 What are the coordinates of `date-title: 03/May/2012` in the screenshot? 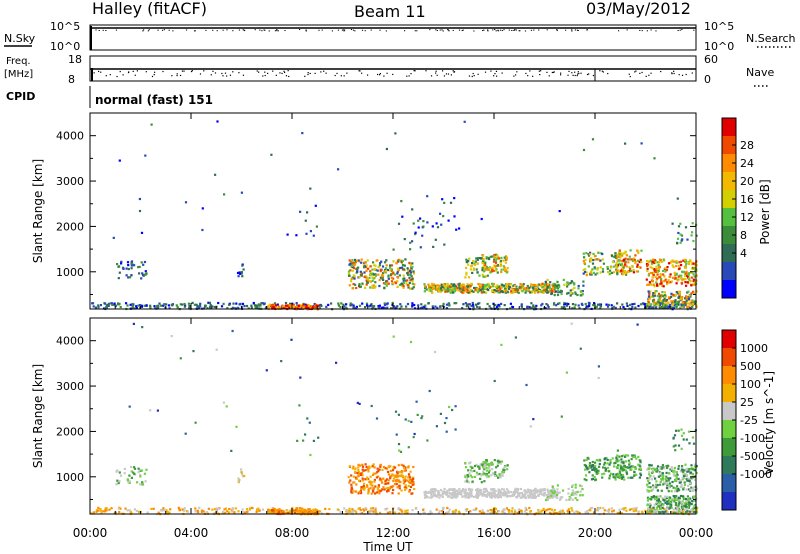 It's located at (638, 9).